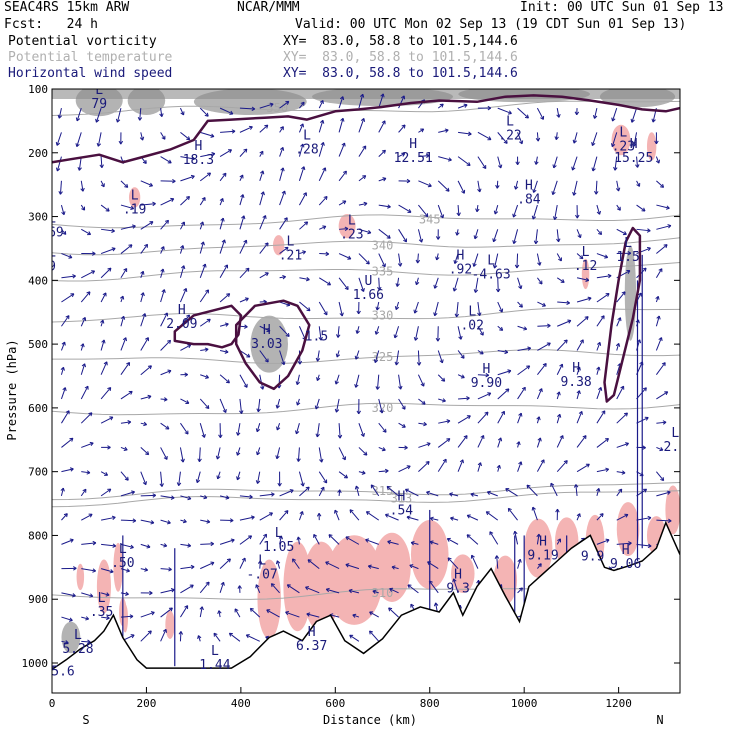 The image size is (740, 740). Describe the element at coordinates (366, 246) in the screenshot. I see `theta-contour` at that location.